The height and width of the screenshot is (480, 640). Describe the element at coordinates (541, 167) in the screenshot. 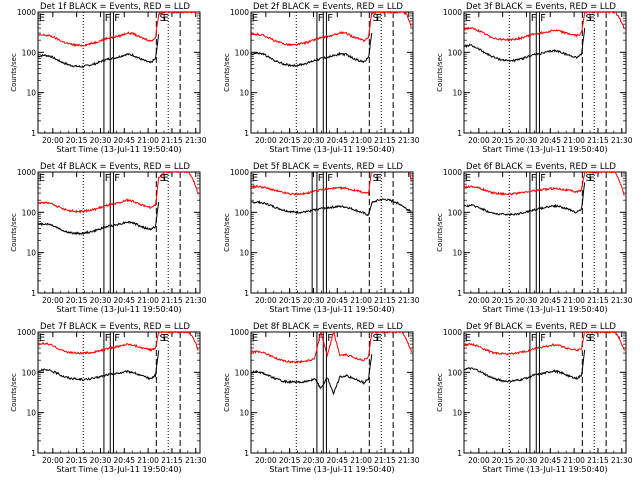

I see `panel-title: Det 6f BLACK = Events, RED = LLD` at that location.